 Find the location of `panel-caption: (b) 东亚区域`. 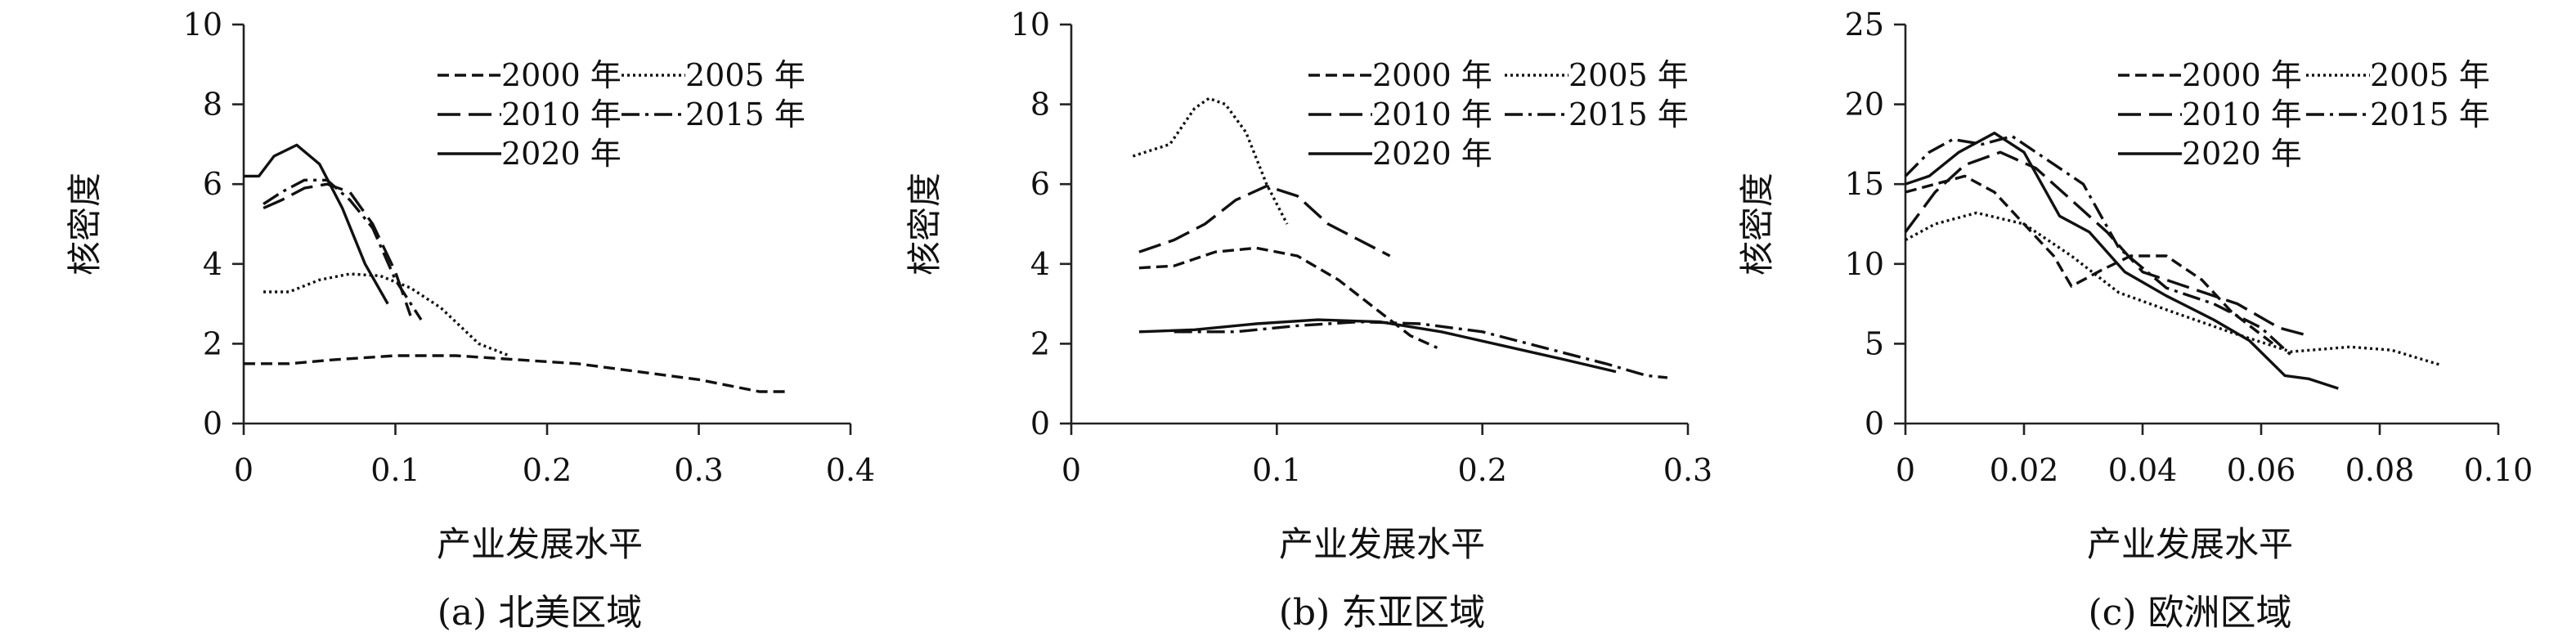

panel-caption: (b) 东亚区域 is located at coordinates (1382, 613).